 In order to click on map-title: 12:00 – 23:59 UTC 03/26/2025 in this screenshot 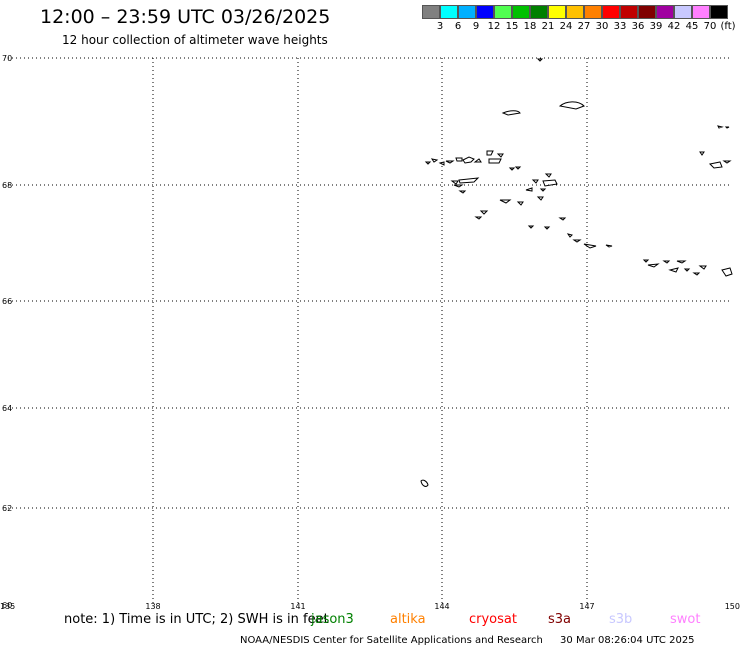, I will do `click(185, 17)`.